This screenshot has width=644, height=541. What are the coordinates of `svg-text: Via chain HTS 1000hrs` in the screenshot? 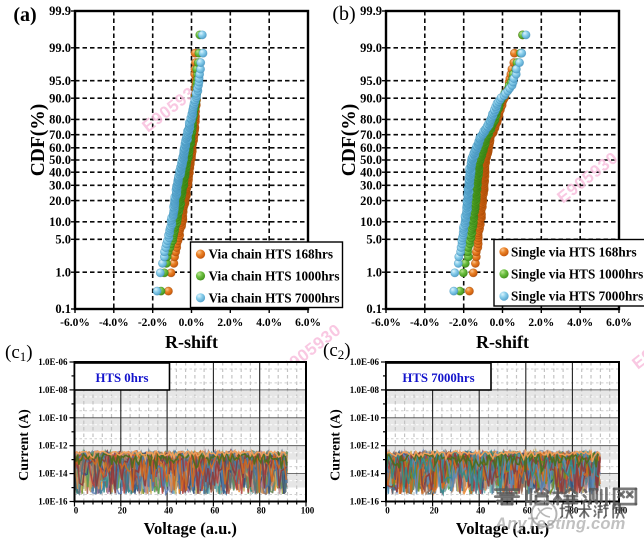 It's located at (274, 276).